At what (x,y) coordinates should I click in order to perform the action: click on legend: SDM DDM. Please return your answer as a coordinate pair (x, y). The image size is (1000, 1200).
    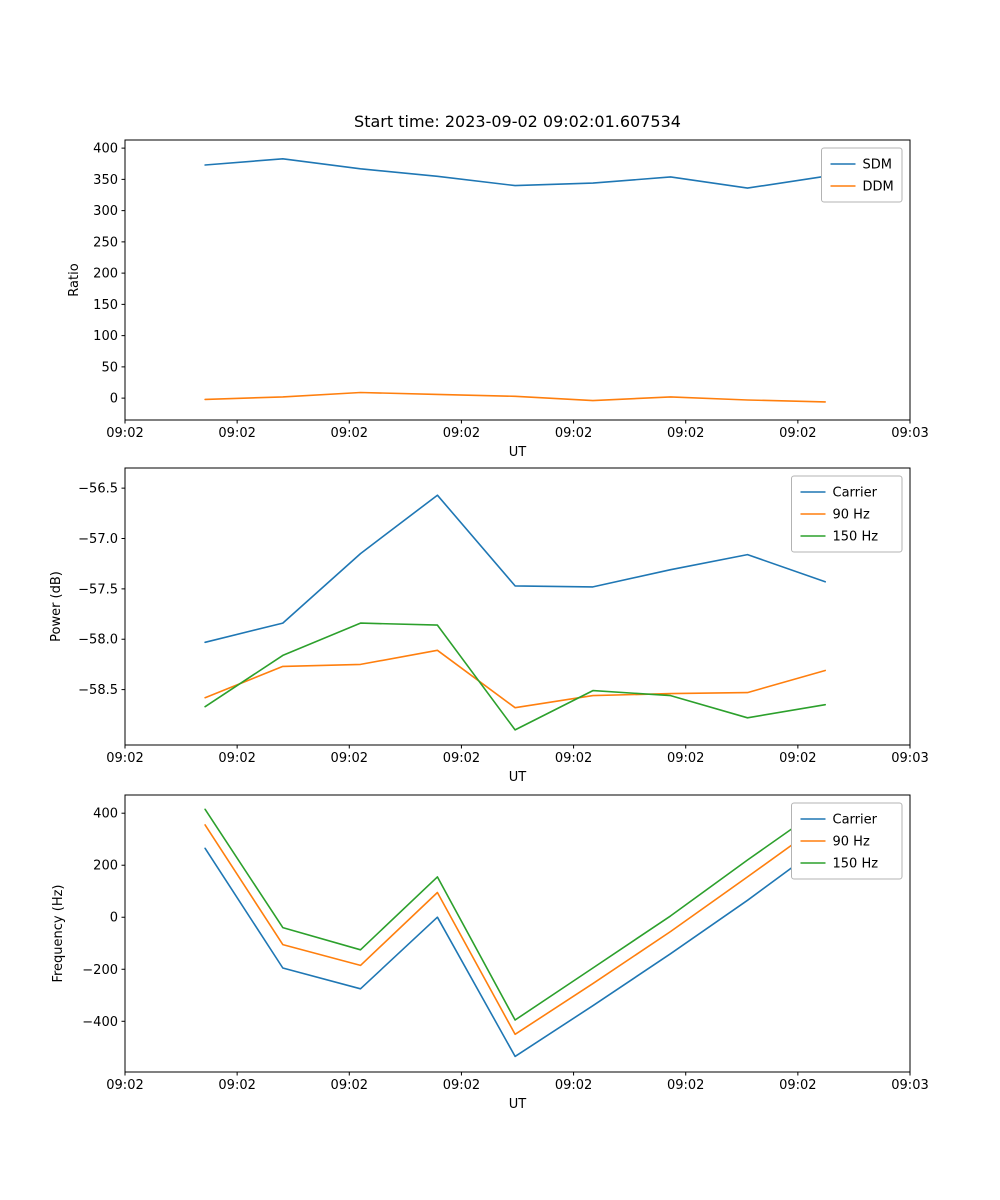
    Looking at the image, I should click on (862, 175).